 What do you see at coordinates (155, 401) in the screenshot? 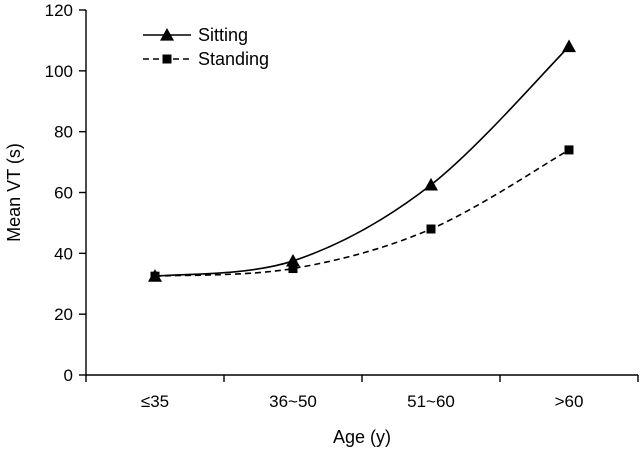
I see `x-tick-label: ≤35` at bounding box center [155, 401].